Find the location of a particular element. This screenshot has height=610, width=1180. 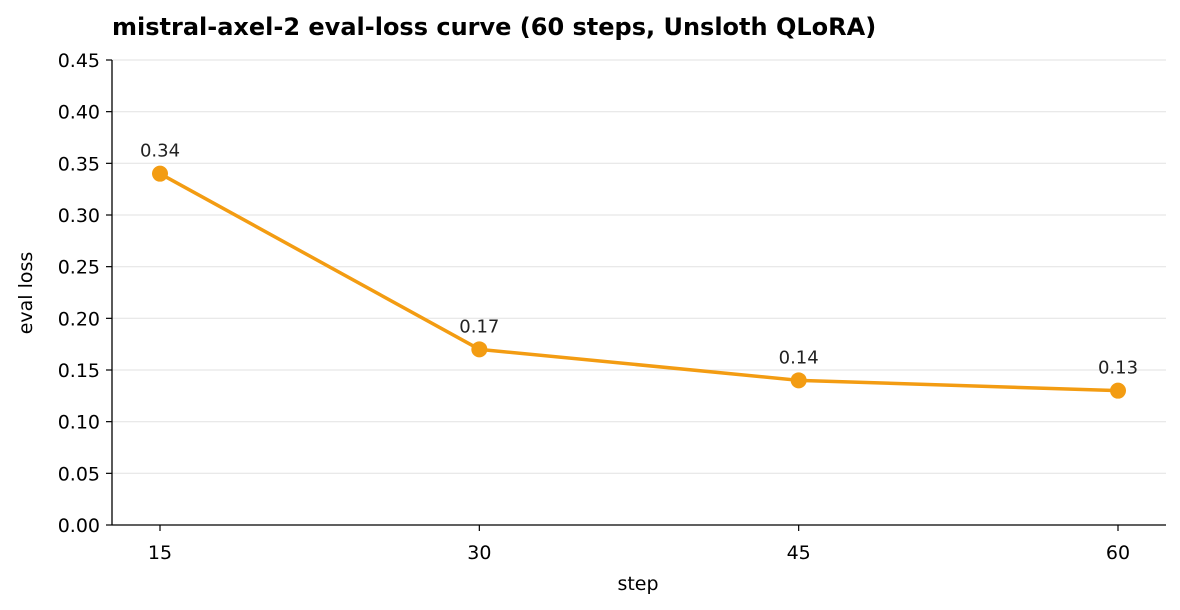

y-tick-label: 0.35 is located at coordinates (79, 164).